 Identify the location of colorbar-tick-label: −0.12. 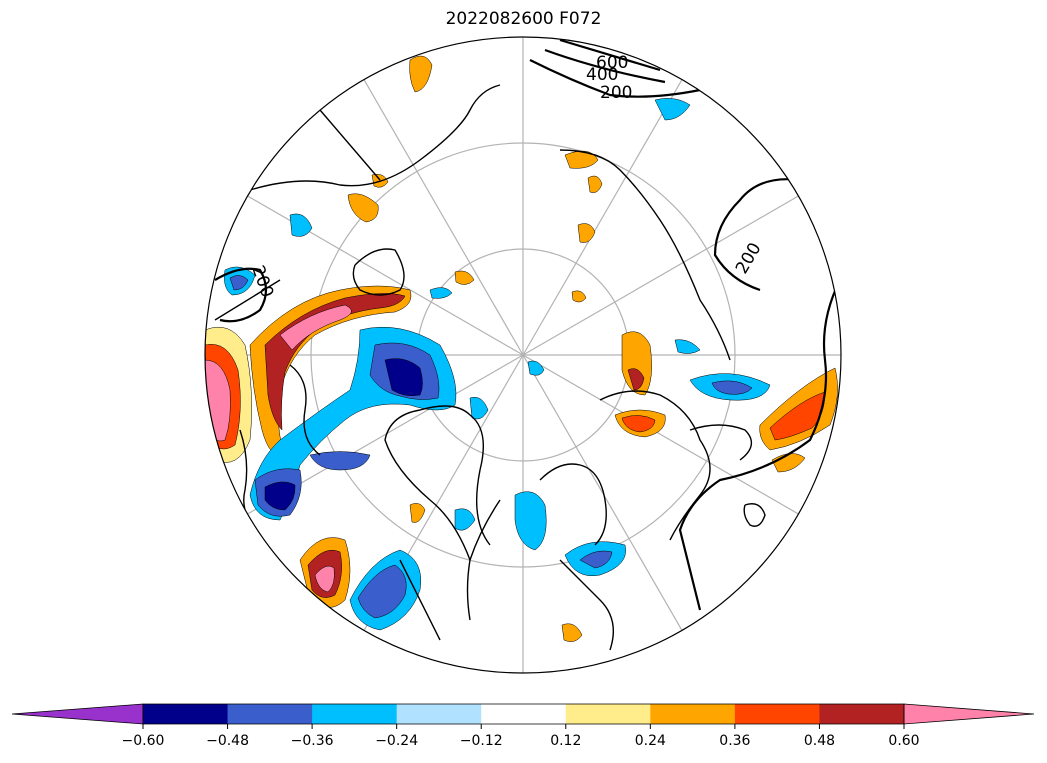
(481, 741).